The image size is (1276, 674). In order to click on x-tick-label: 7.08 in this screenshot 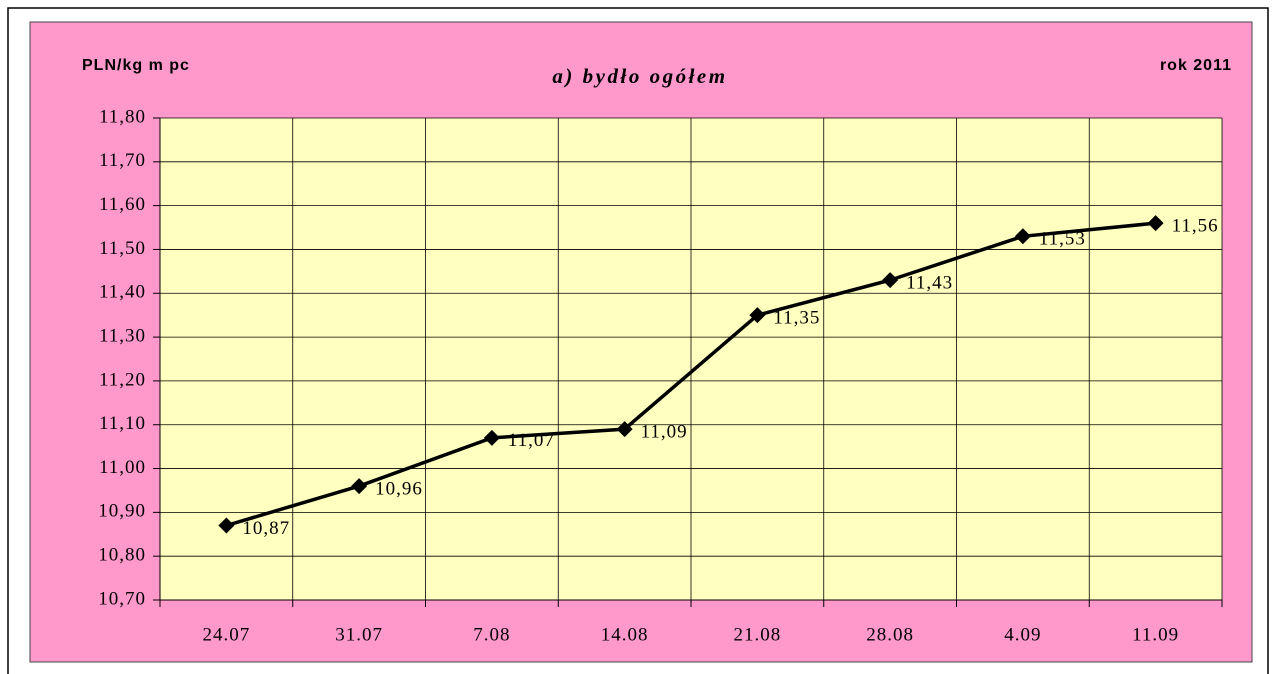, I will do `click(491, 634)`.